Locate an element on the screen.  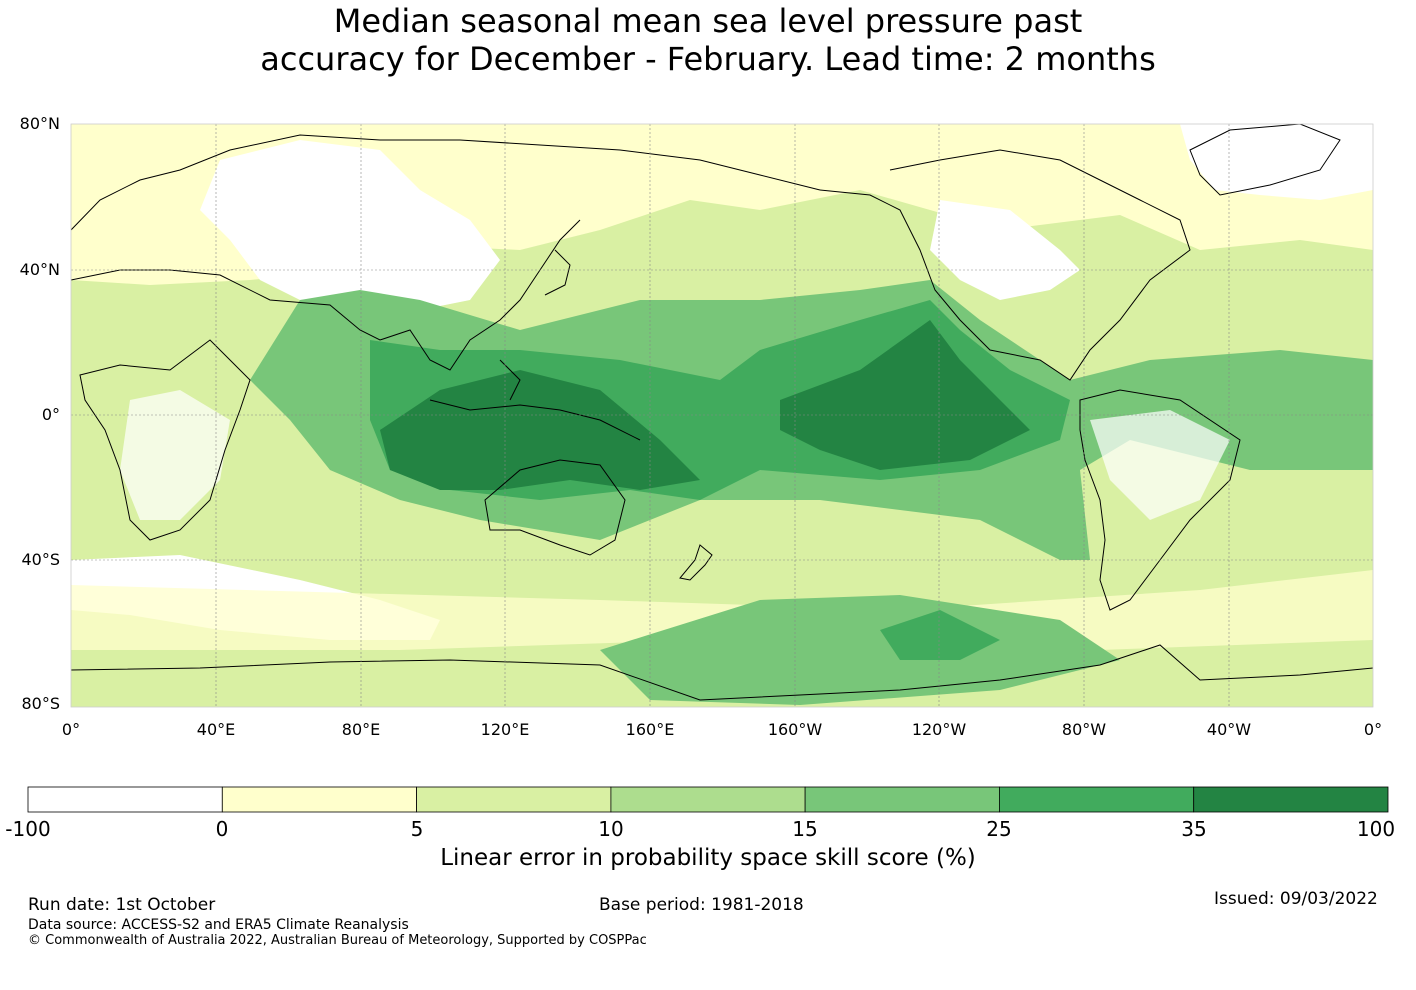
issued-date: Issued: 09/03/2022 is located at coordinates (1296, 899).